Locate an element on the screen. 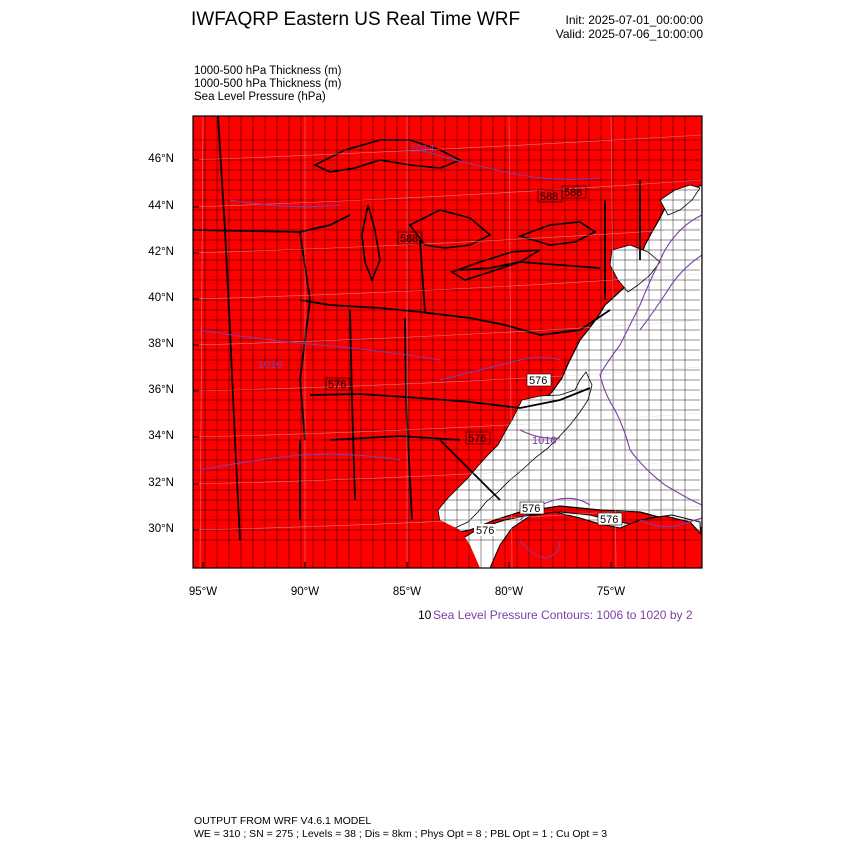 The height and width of the screenshot is (850, 850). contour-label-576-5: 576 is located at coordinates (338, 384).